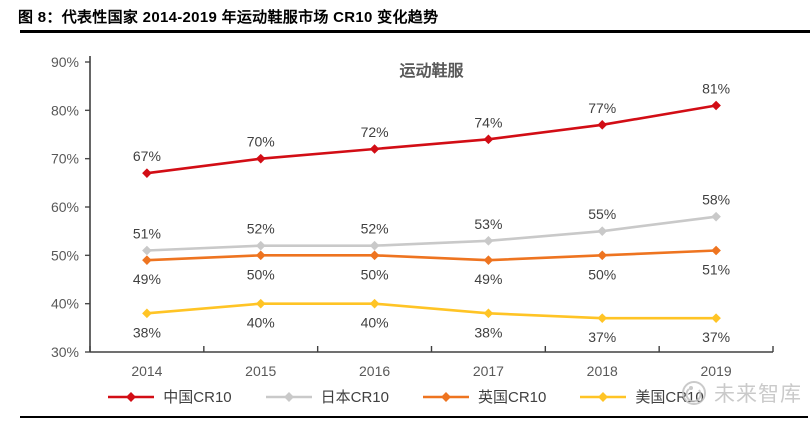  What do you see at coordinates (375, 132) in the screenshot?
I see `data-label: 72%` at bounding box center [375, 132].